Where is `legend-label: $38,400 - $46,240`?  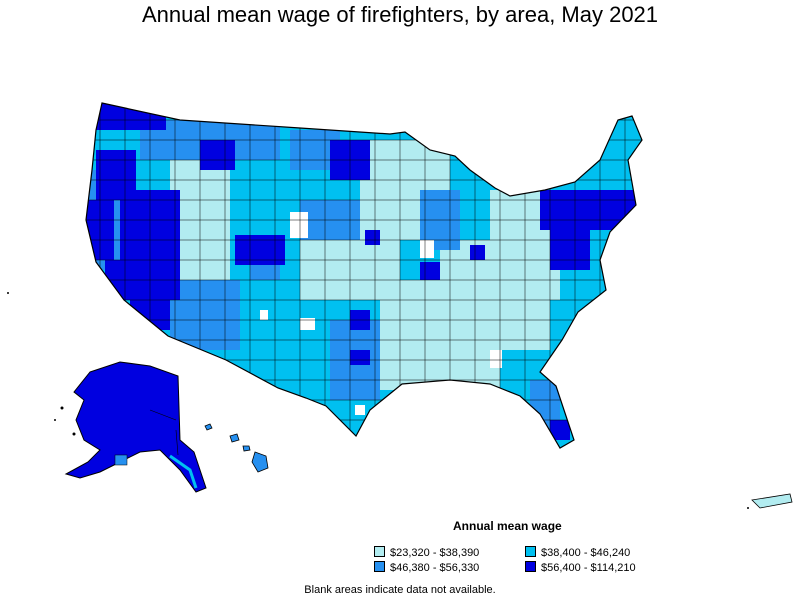 legend-label: $38,400 - $46,240 is located at coordinates (586, 553).